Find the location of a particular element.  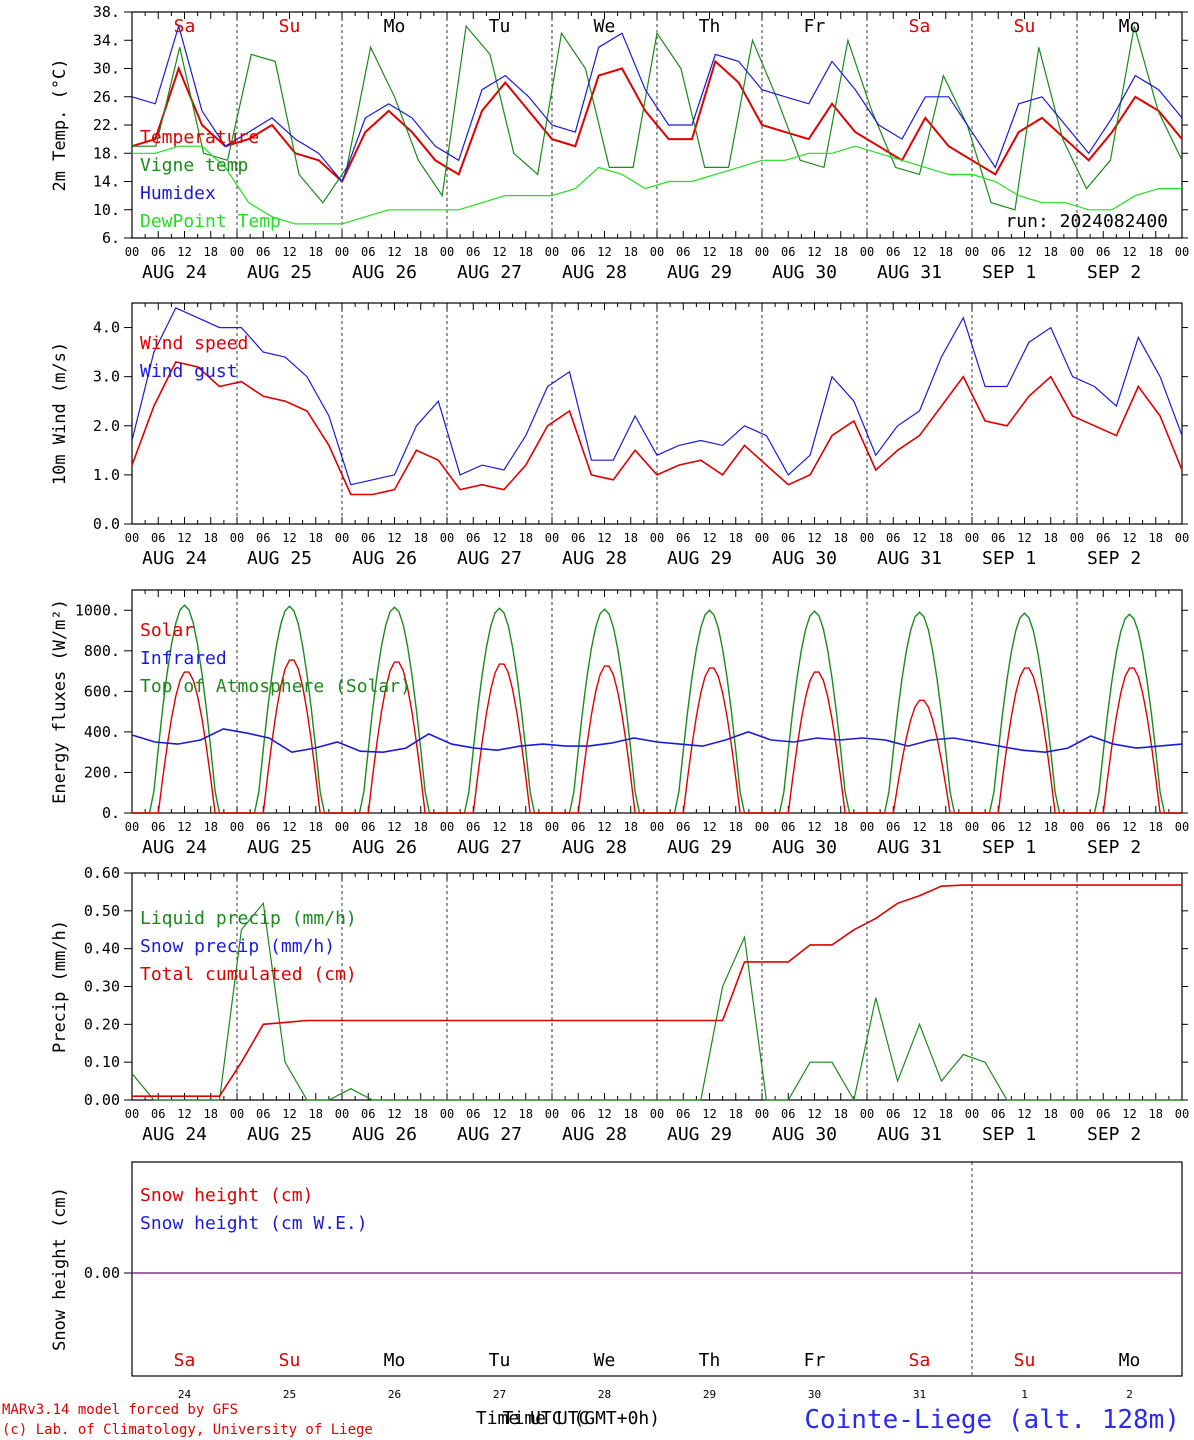

y-tick-label: 18. is located at coordinates (106, 153).